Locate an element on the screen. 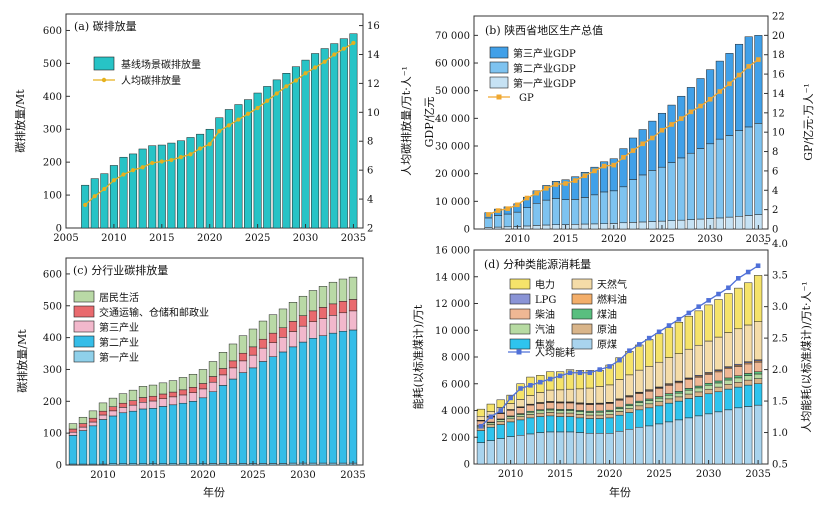 The image size is (832, 508). bar-第一产业GDP-2034 is located at coordinates (749, 222).